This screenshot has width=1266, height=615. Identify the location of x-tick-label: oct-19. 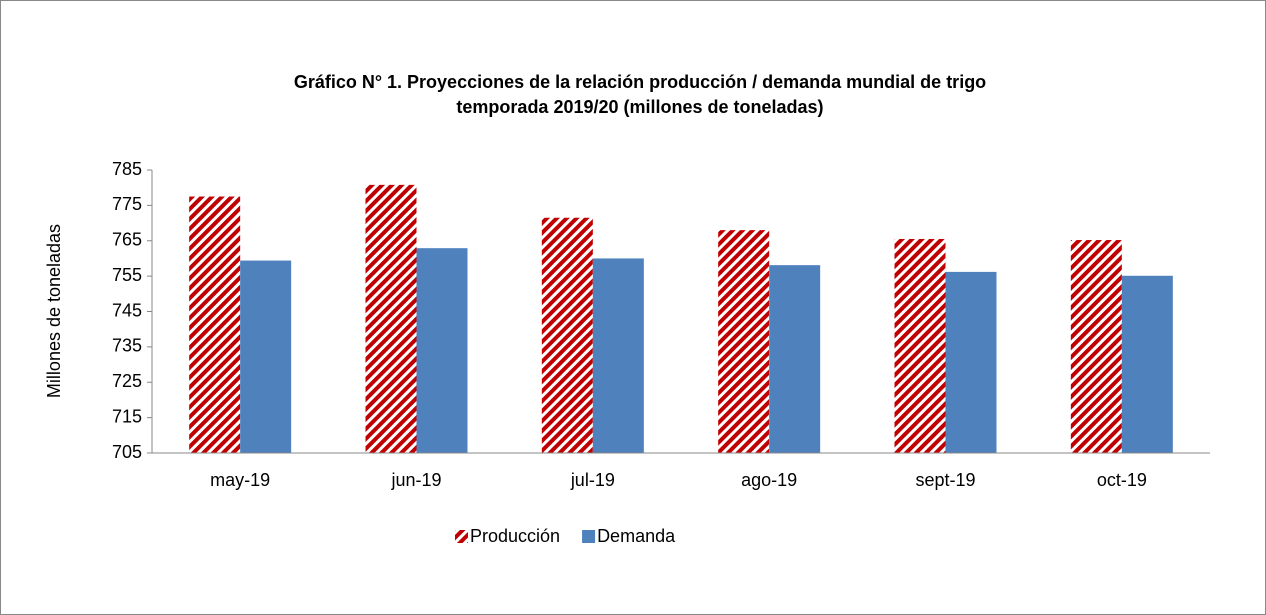
(1122, 480).